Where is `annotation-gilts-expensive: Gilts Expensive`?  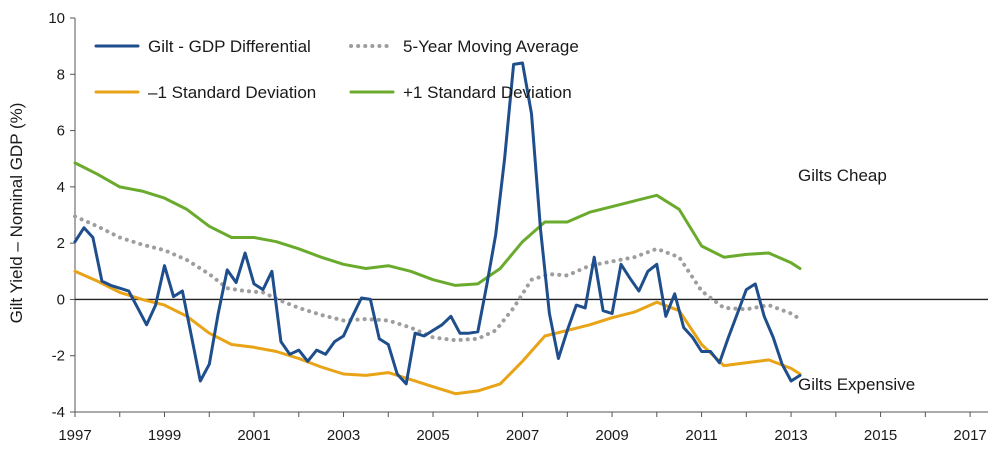 annotation-gilts-expensive: Gilts Expensive is located at coordinates (856, 384).